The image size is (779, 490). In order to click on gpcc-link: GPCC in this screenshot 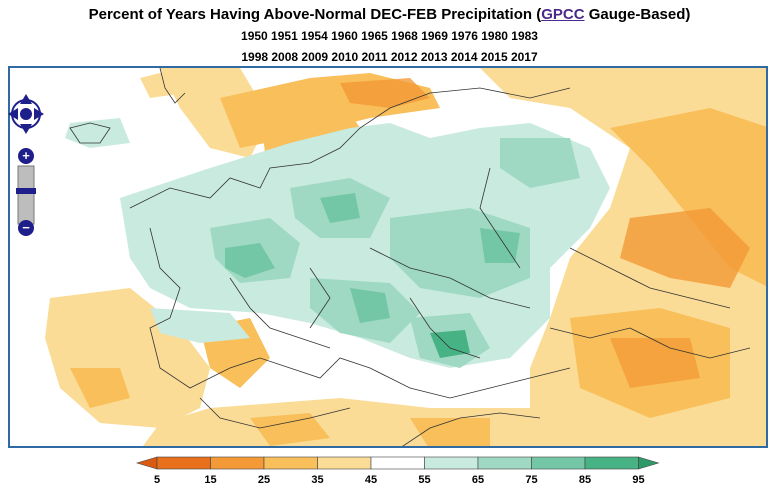, I will do `click(563, 14)`.